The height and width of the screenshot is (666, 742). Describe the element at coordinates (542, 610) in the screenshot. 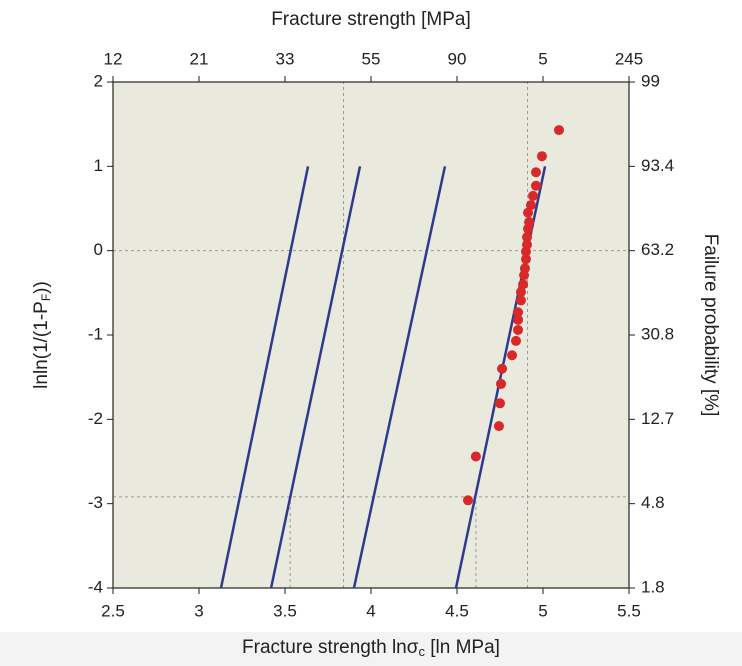

I see `x-tick-label: 5` at that location.